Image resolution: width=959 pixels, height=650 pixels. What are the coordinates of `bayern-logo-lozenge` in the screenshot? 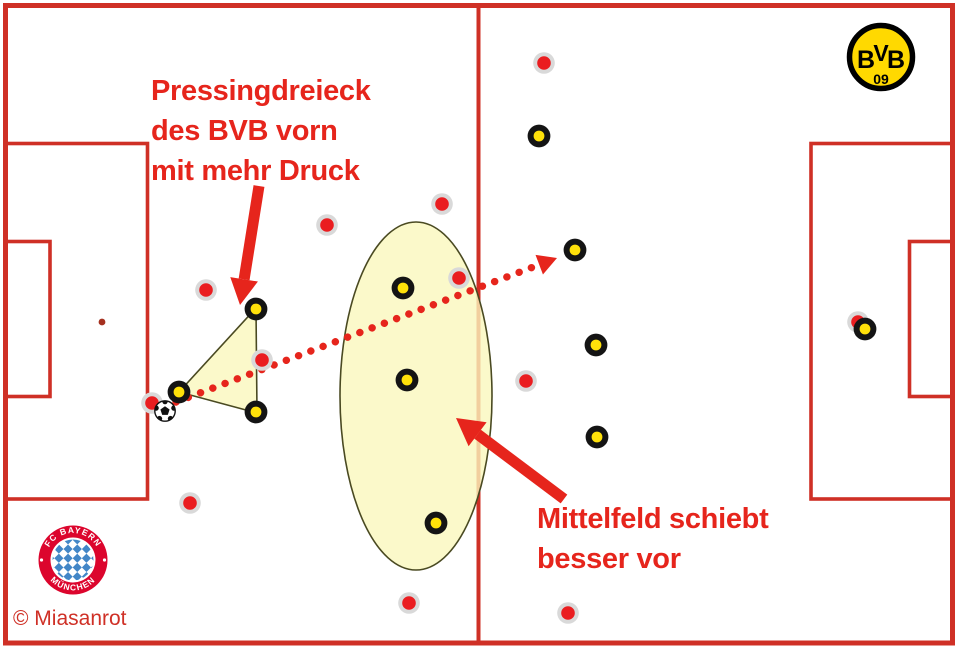 It's located at (73, 560).